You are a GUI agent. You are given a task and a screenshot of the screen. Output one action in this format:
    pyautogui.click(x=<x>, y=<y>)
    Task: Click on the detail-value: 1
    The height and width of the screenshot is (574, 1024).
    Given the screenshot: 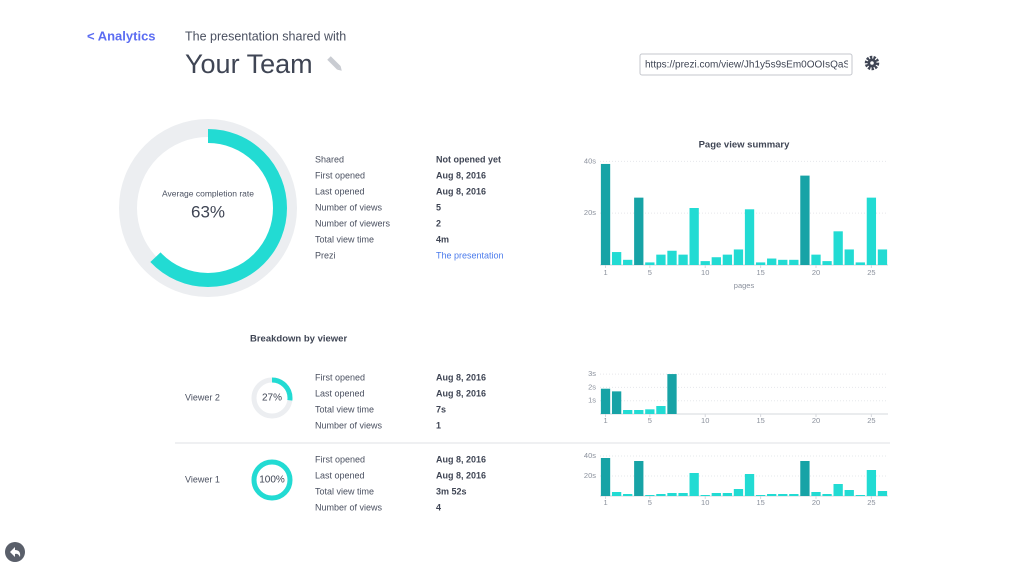 What is the action you would take?
    pyautogui.click(x=438, y=425)
    